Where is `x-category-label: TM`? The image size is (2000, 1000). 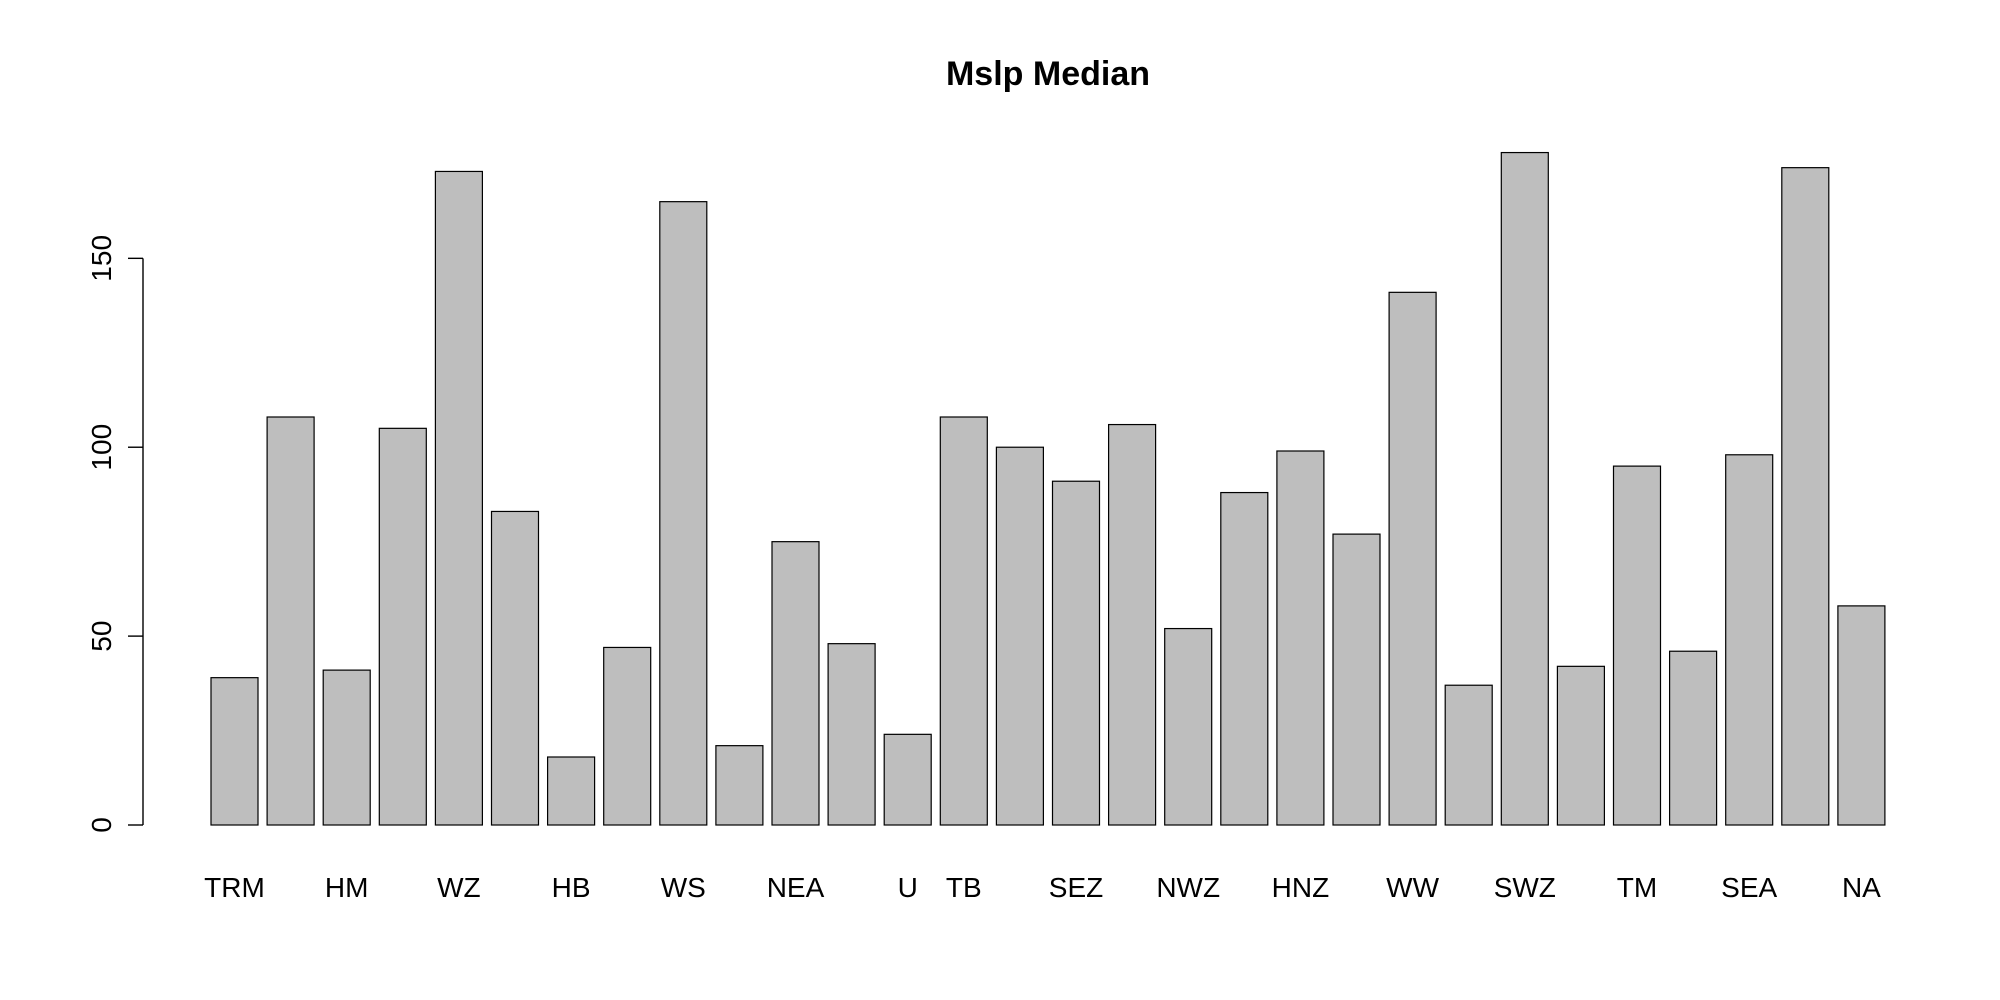 x-category-label: TM is located at coordinates (1637, 887).